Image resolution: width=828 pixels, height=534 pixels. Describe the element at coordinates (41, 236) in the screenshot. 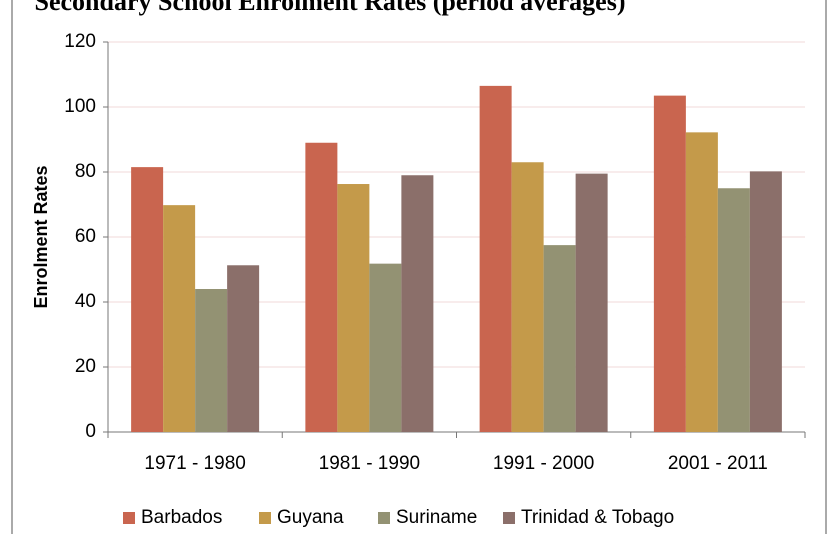

I see `y-axis-label: Enrolment Rates` at that location.